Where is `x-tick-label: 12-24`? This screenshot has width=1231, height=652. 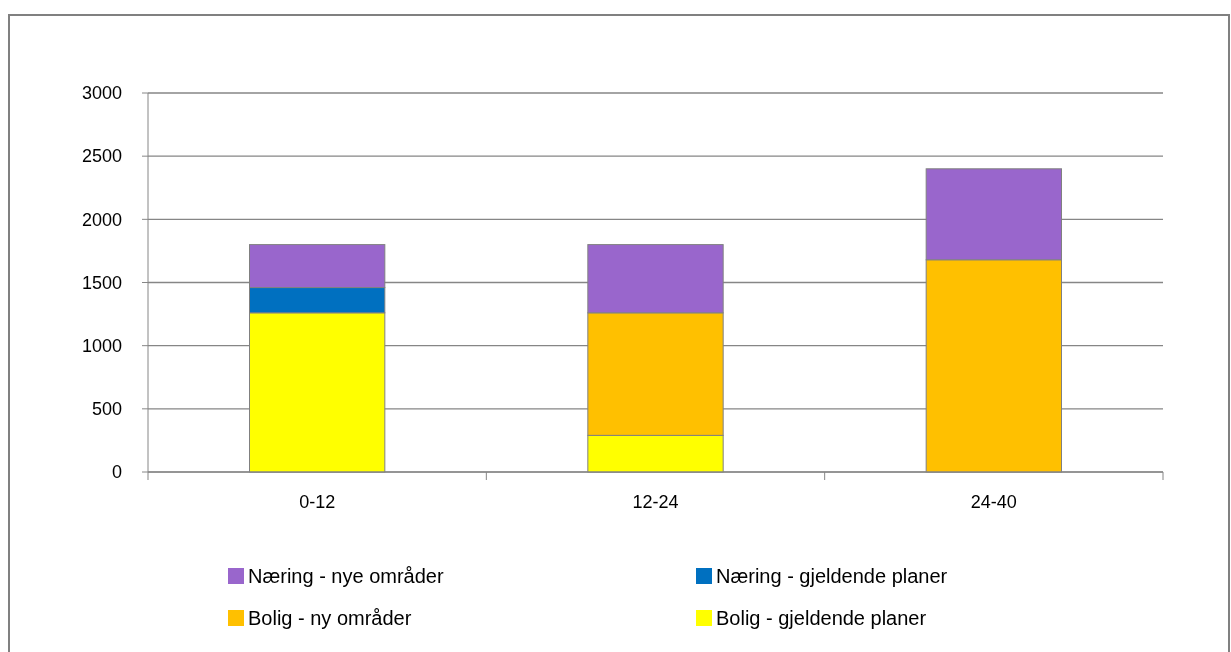 x-tick-label: 12-24 is located at coordinates (655, 502).